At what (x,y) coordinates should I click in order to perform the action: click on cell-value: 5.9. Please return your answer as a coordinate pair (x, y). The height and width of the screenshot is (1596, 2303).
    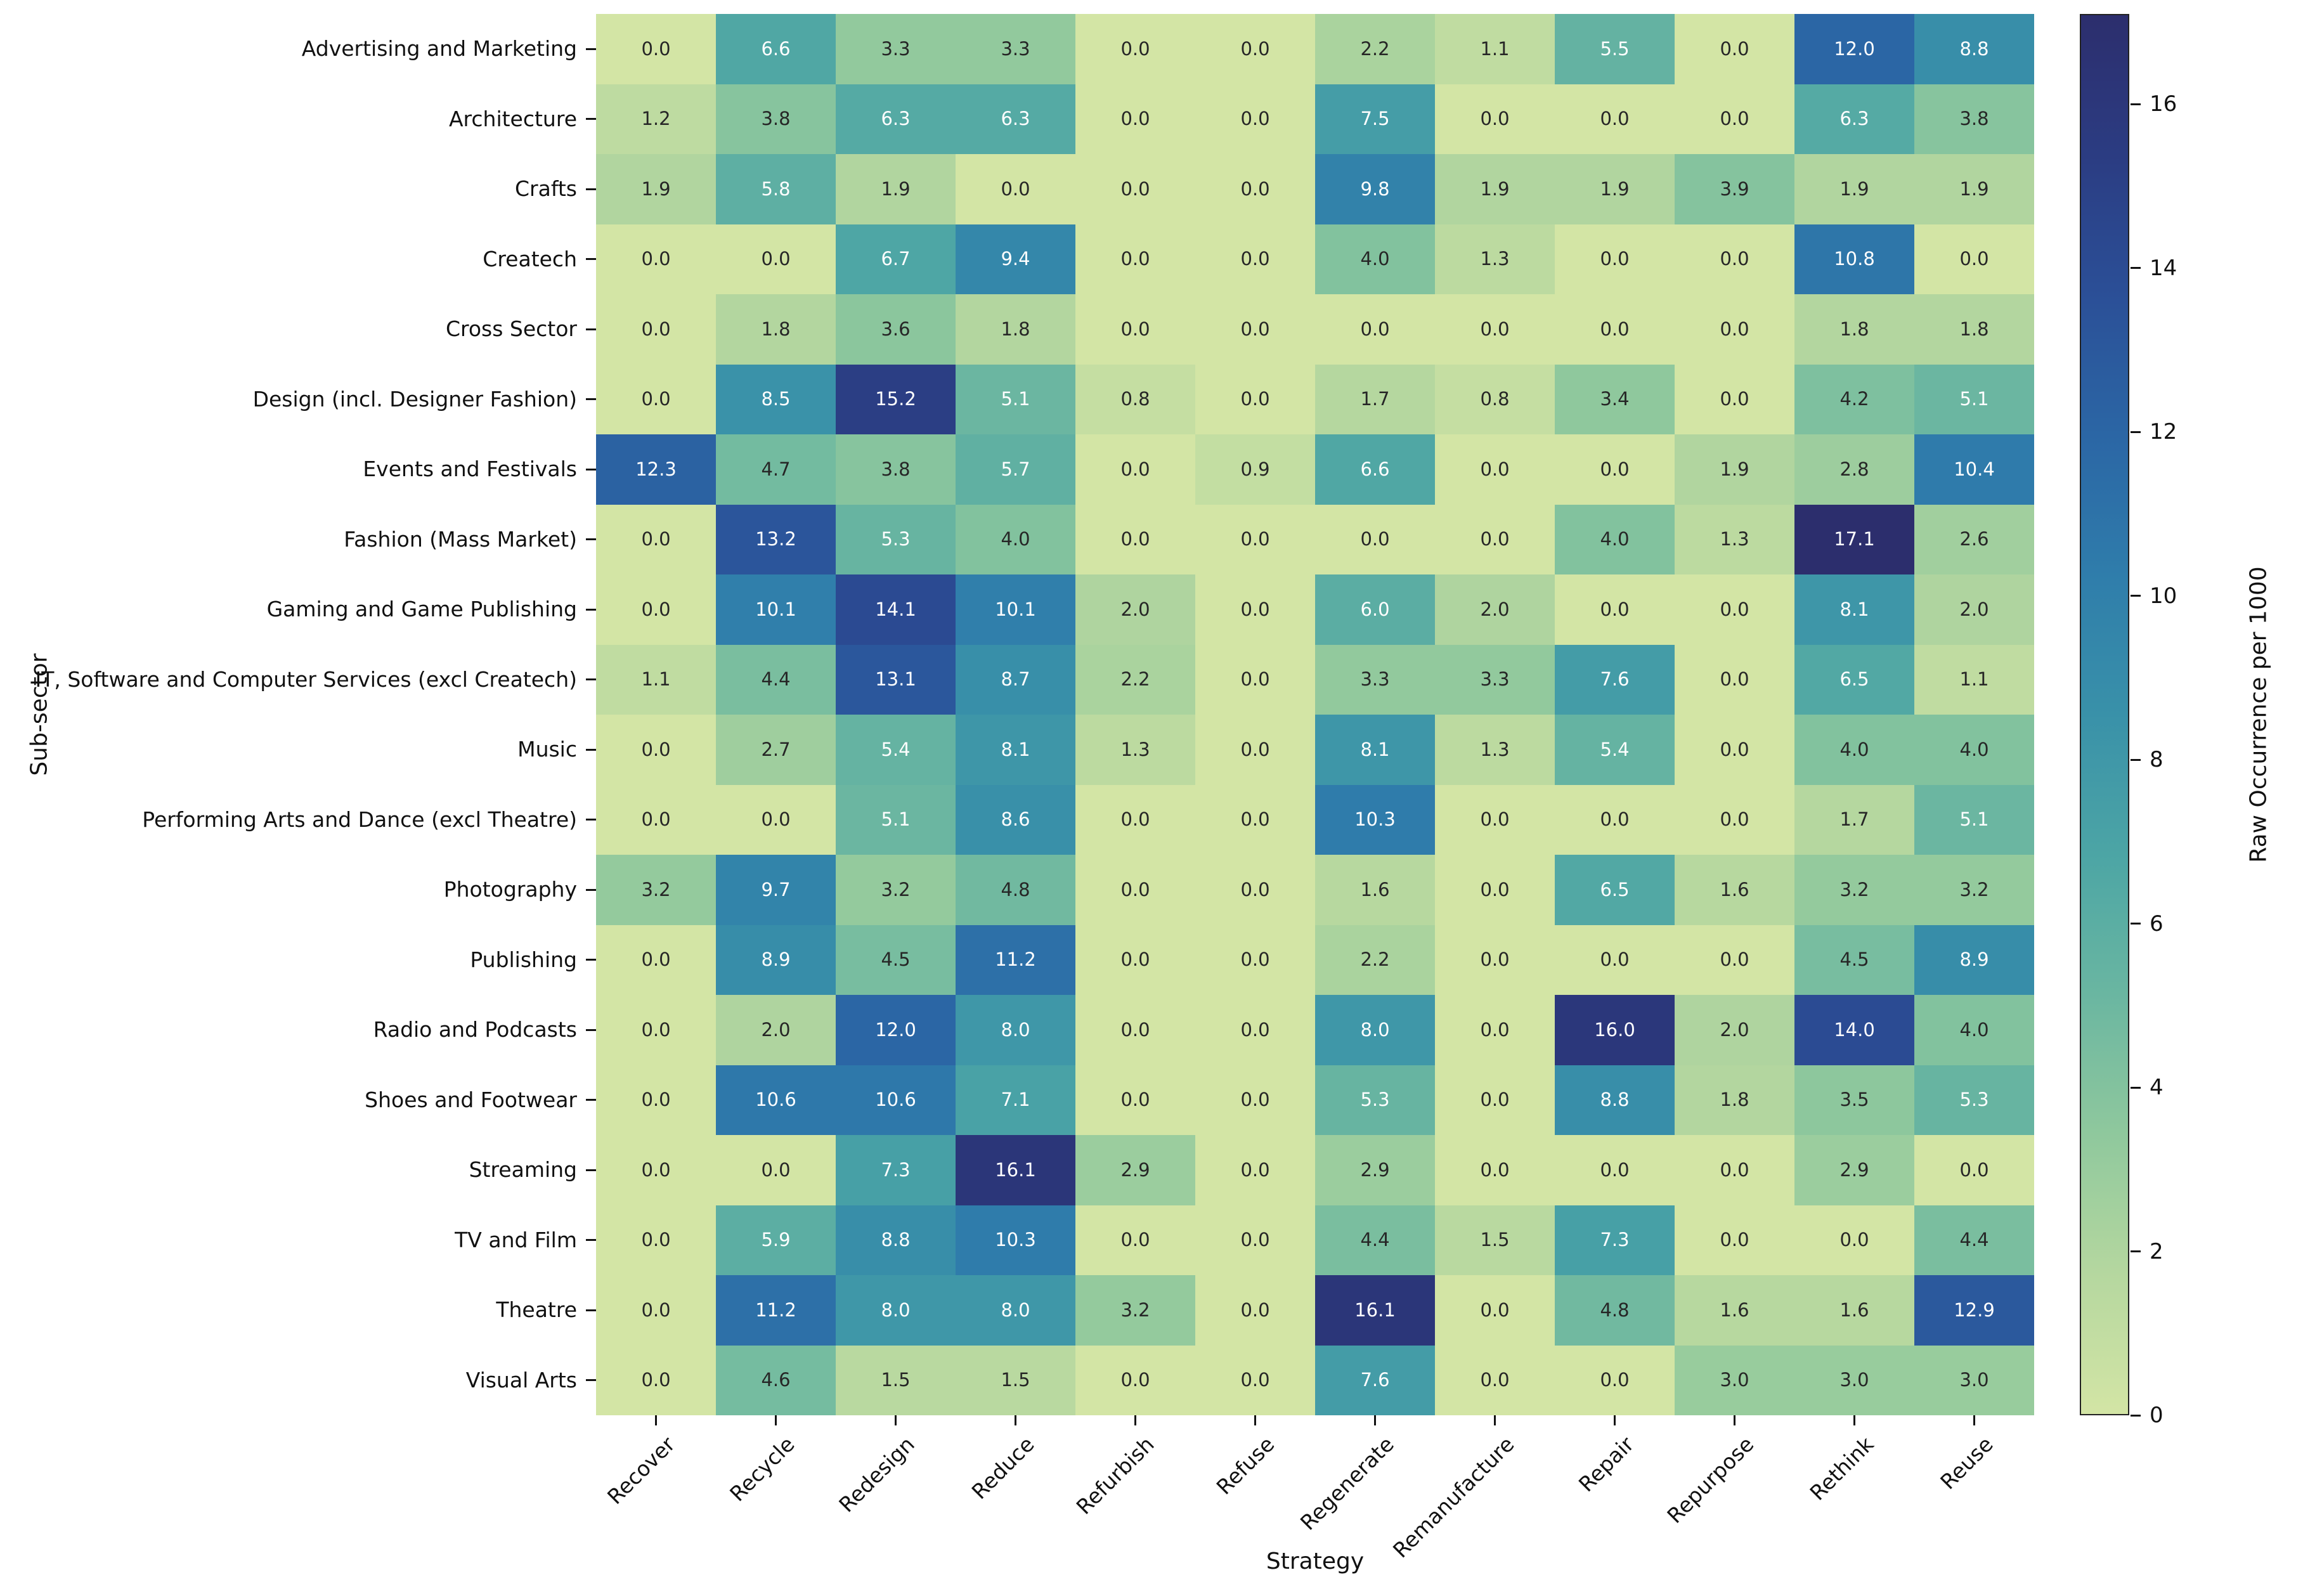
    Looking at the image, I should click on (776, 1240).